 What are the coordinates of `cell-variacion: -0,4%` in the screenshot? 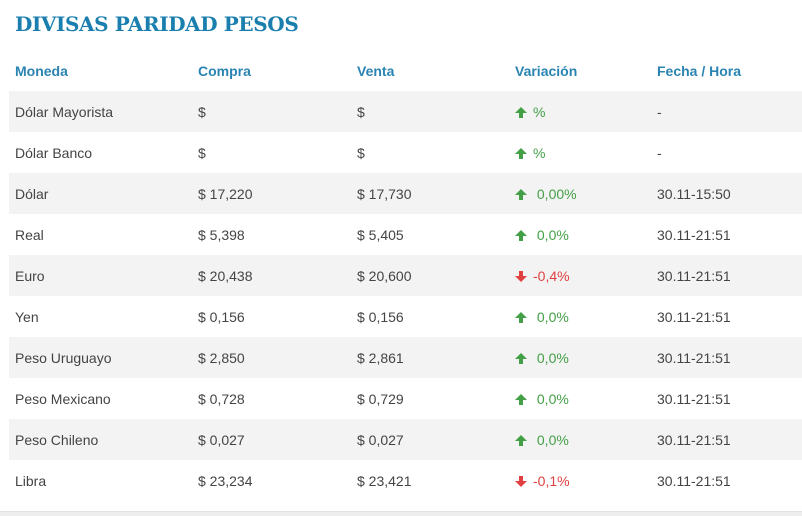 It's located at (586, 275).